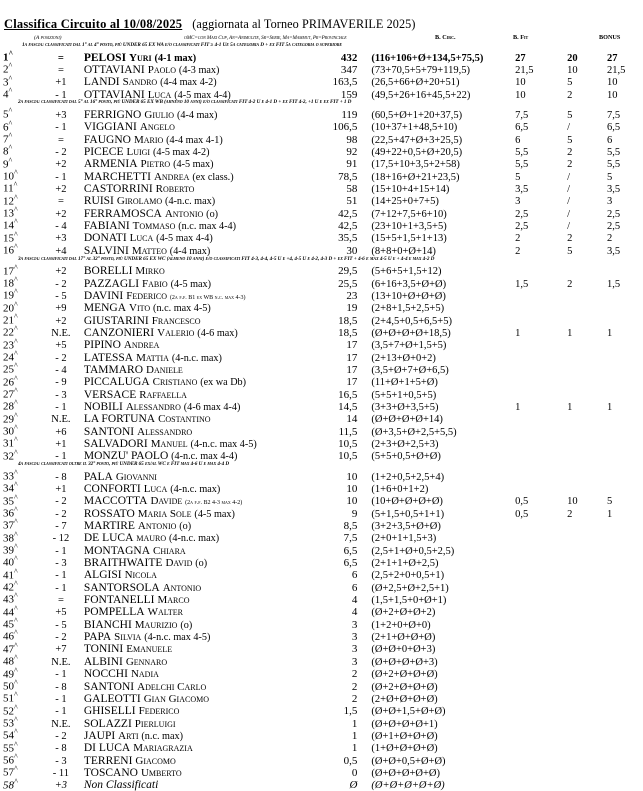 This screenshot has height=791, width=643. I want to click on cell-player-name: ALGISI Nicola, so click(120, 575).